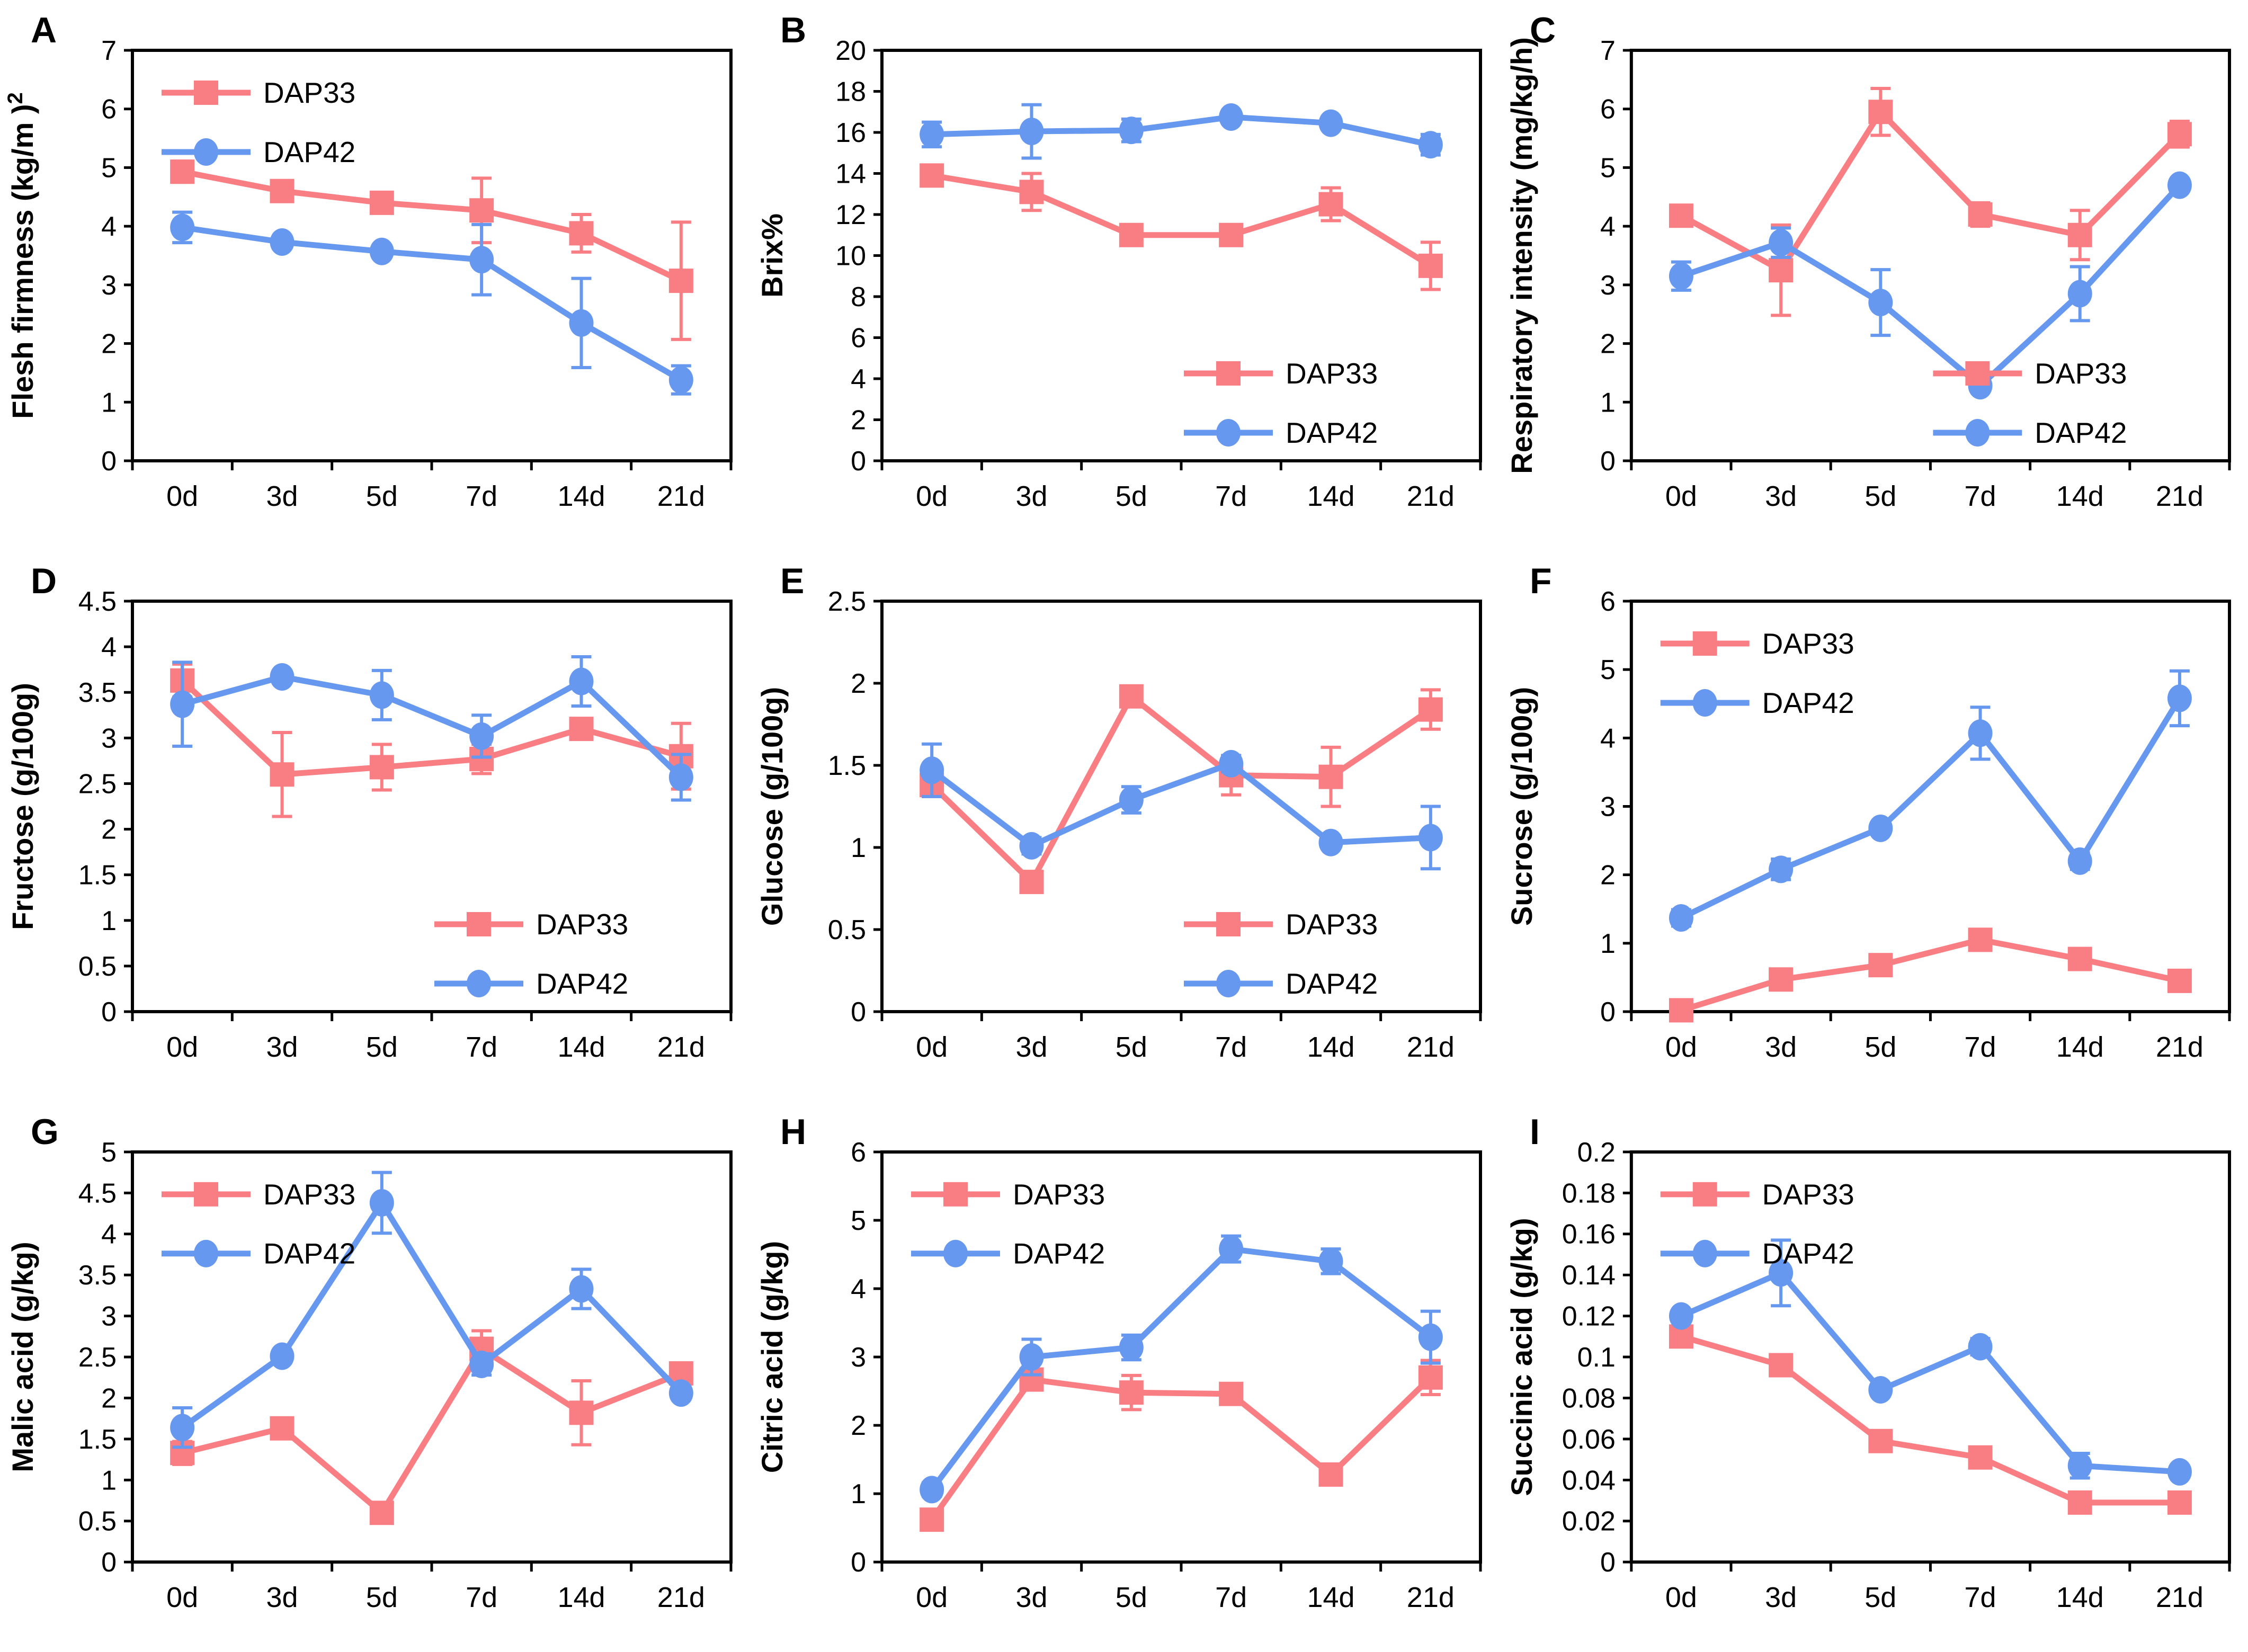 The image size is (2248, 1652). Describe the element at coordinates (97, 1357) in the screenshot. I see `y-tick-label: 2.5` at that location.